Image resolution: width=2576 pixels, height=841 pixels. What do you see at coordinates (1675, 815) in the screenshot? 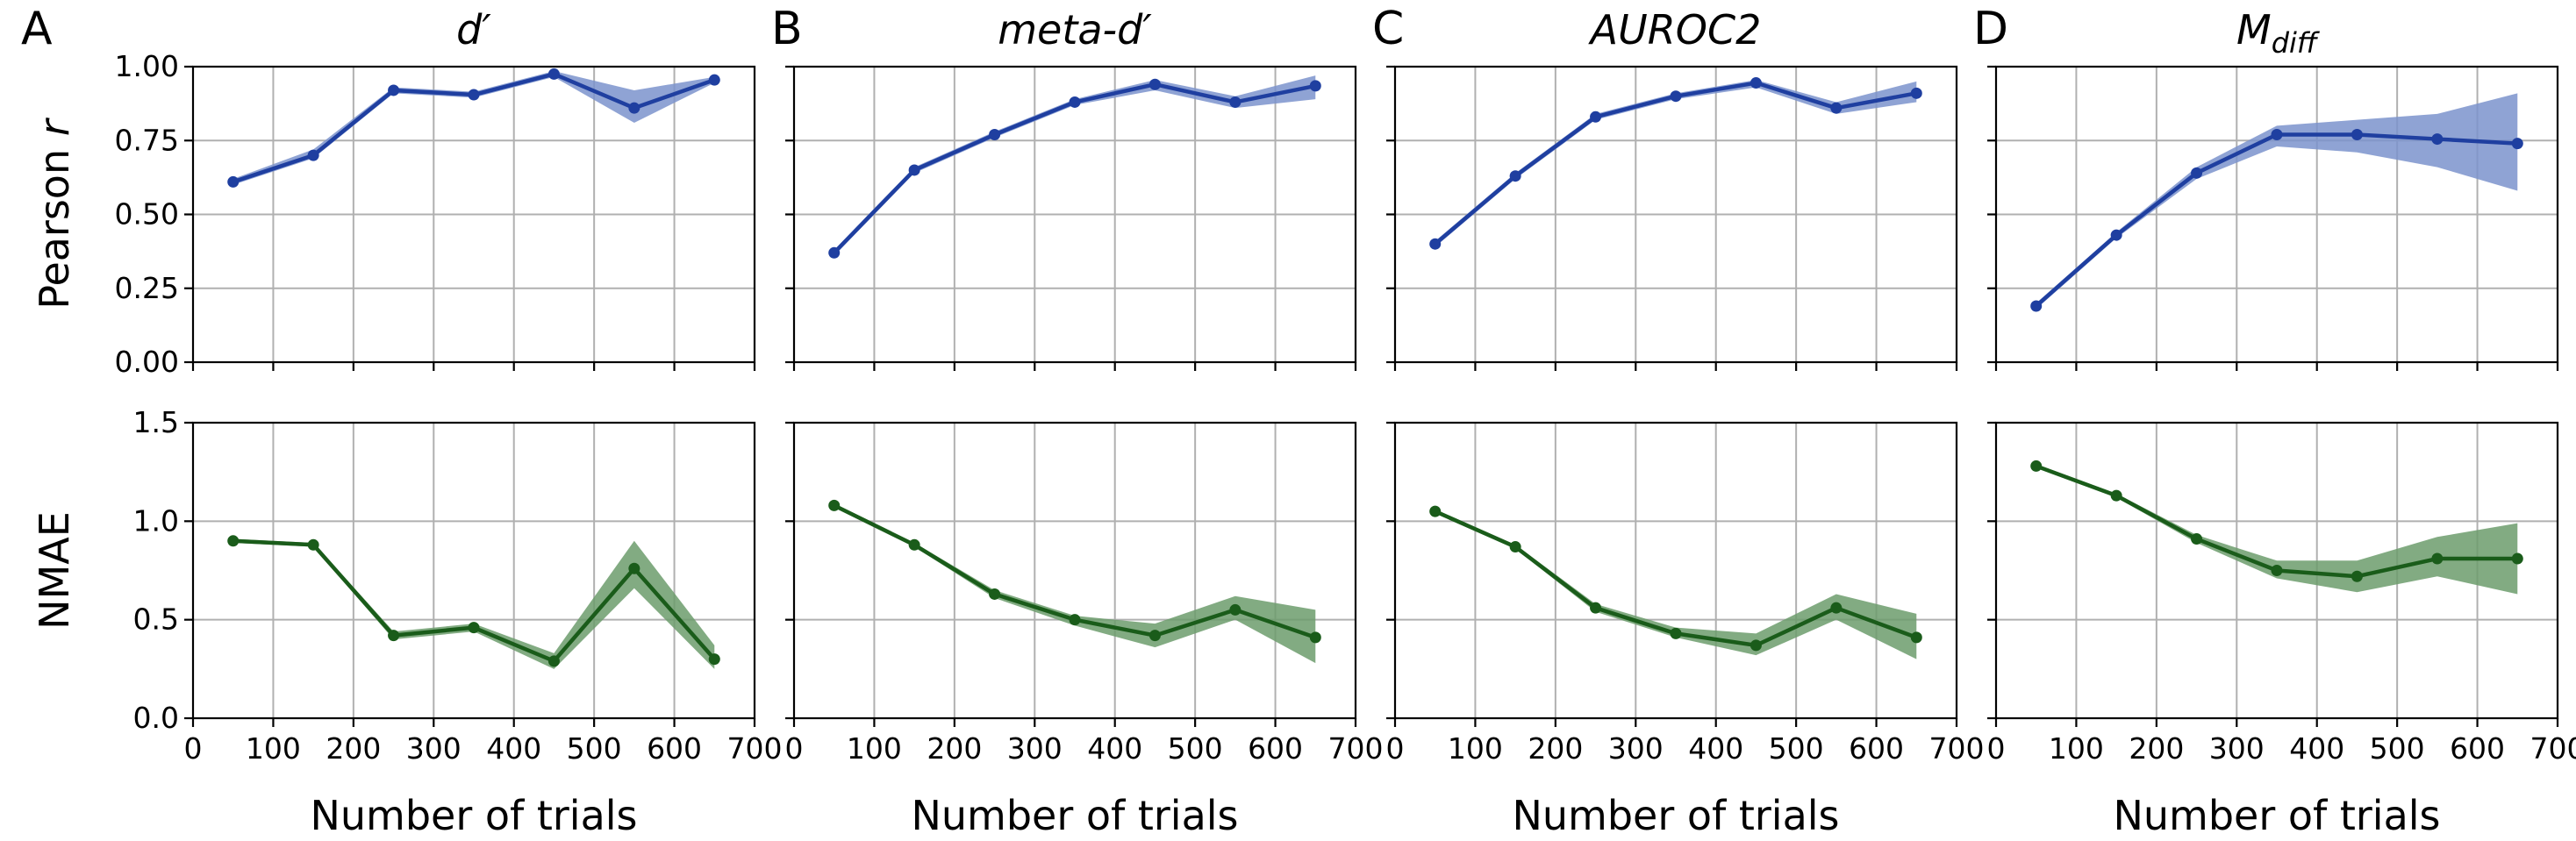
I see `x-axis-label-C: Number of trials` at bounding box center [1675, 815].